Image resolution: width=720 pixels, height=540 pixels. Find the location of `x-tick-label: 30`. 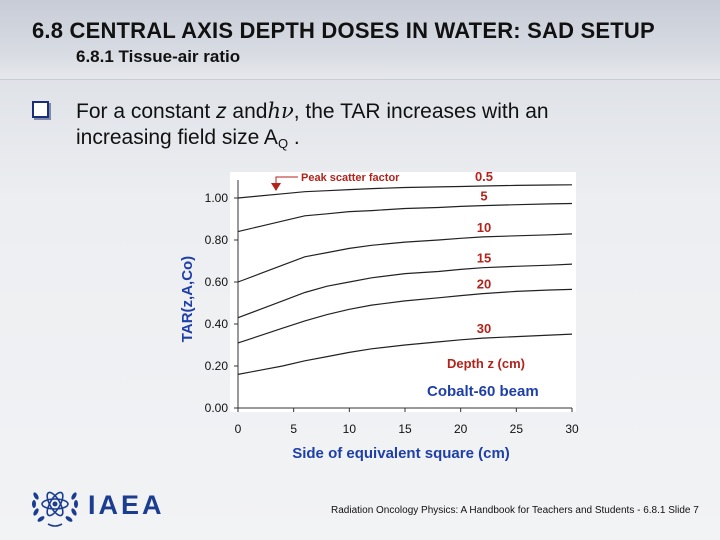

x-tick-label: 30 is located at coordinates (572, 429).